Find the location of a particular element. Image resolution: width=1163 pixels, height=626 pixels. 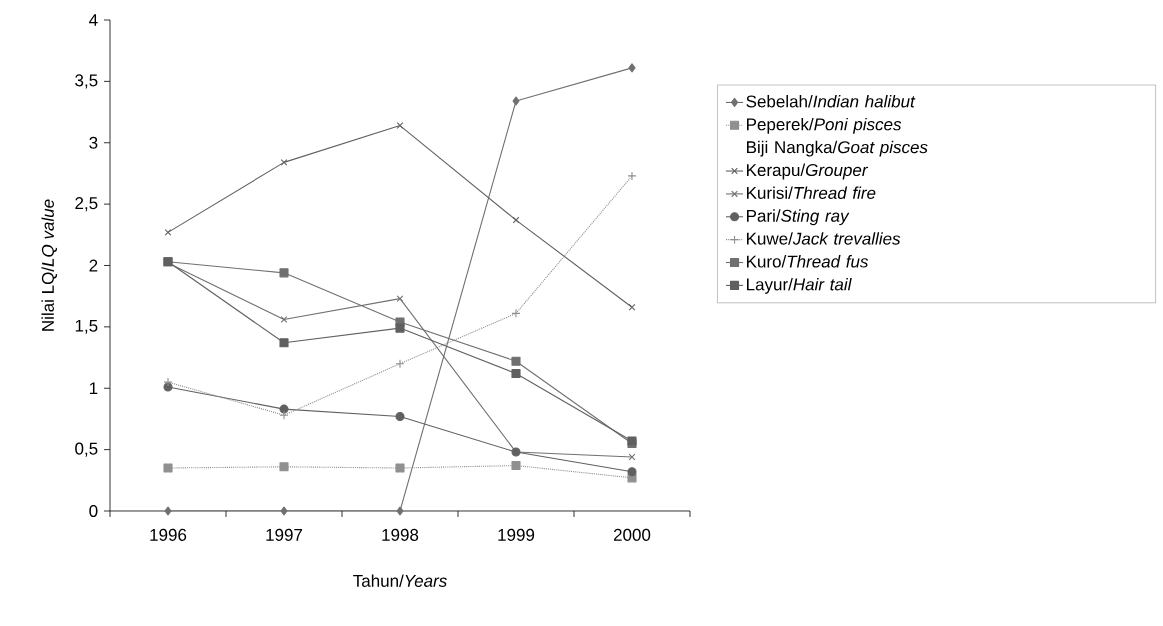

y-tick-label: 3,5 is located at coordinates (86, 81).